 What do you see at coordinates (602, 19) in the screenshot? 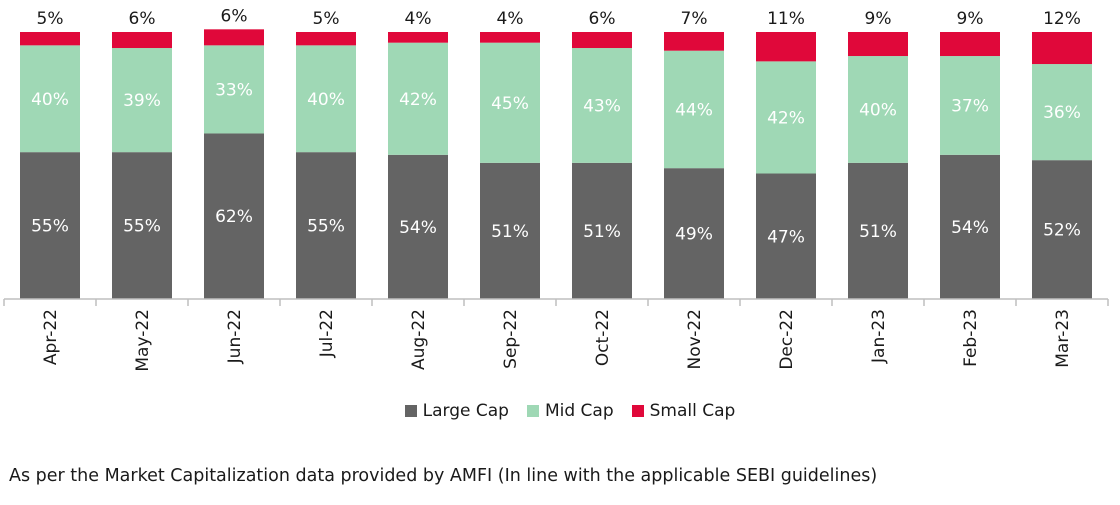
I see `data-label-small-cap-oct-22: 6%` at bounding box center [602, 19].